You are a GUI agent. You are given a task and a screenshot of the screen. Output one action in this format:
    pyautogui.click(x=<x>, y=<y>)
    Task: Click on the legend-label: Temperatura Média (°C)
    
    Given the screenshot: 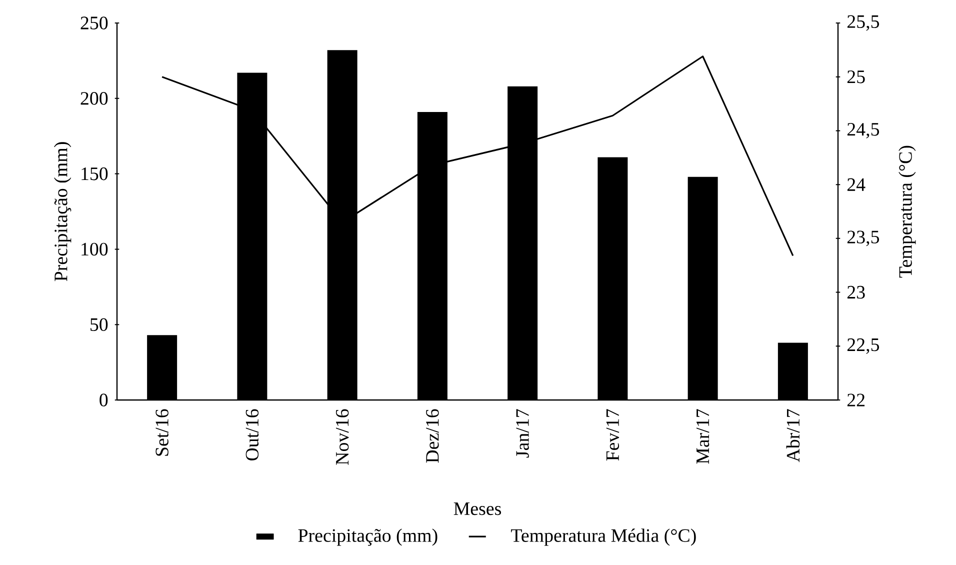 What is the action you would take?
    pyautogui.click(x=603, y=537)
    